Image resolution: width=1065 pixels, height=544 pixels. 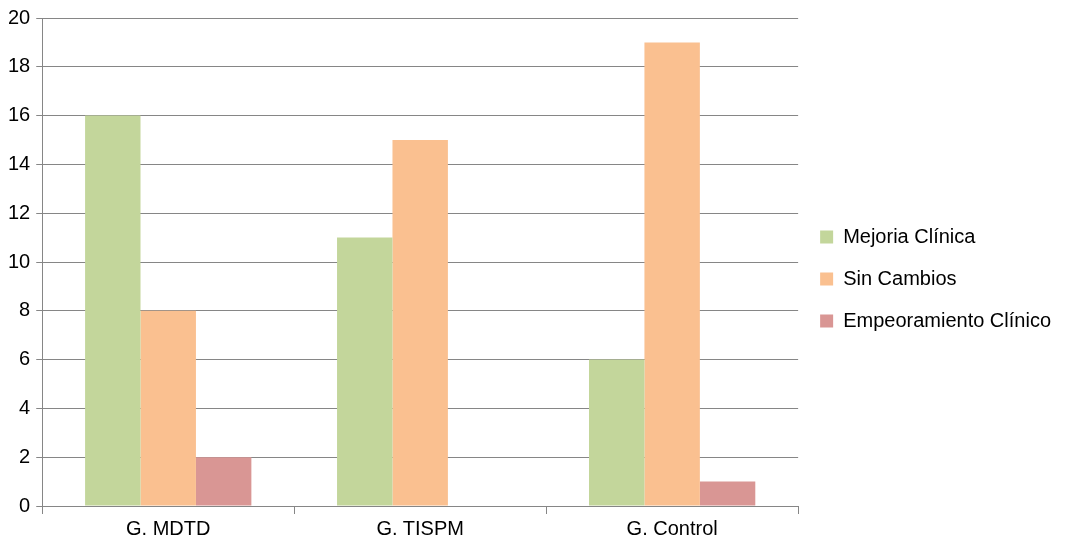 I want to click on legend-label: Empeoramiento Clínico, so click(x=947, y=319).